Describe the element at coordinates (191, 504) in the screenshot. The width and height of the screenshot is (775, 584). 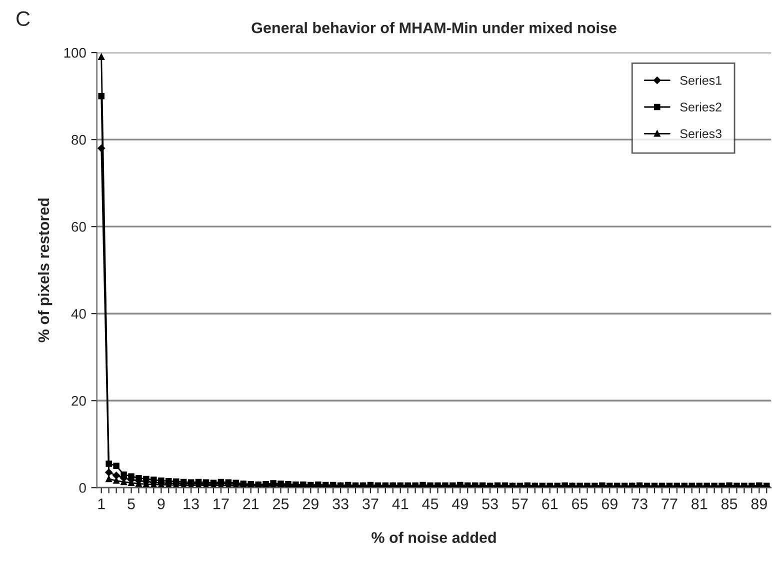
I see `x-tick-label: 13` at that location.